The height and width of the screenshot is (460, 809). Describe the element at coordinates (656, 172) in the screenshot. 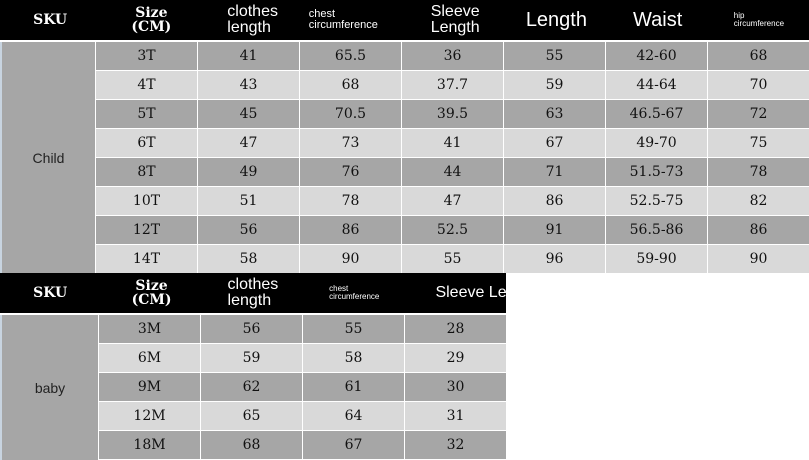

I see `table-cell: 51.5-73` at that location.